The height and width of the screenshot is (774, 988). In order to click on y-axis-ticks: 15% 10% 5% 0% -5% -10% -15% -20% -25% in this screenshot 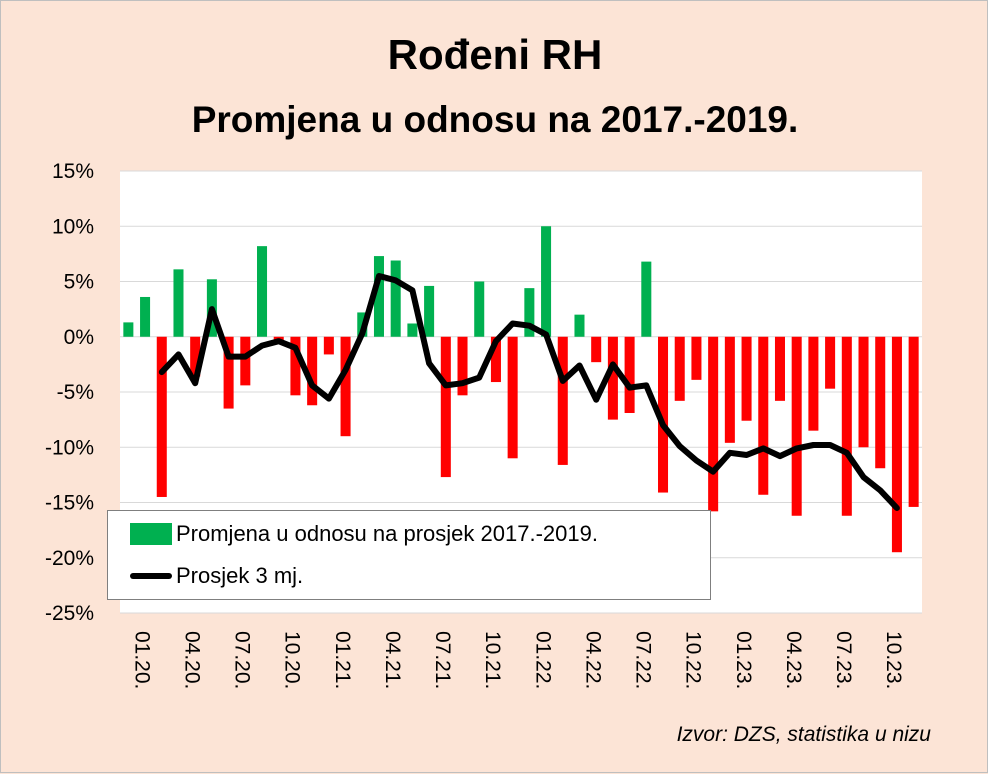, I will do `click(69, 392)`.